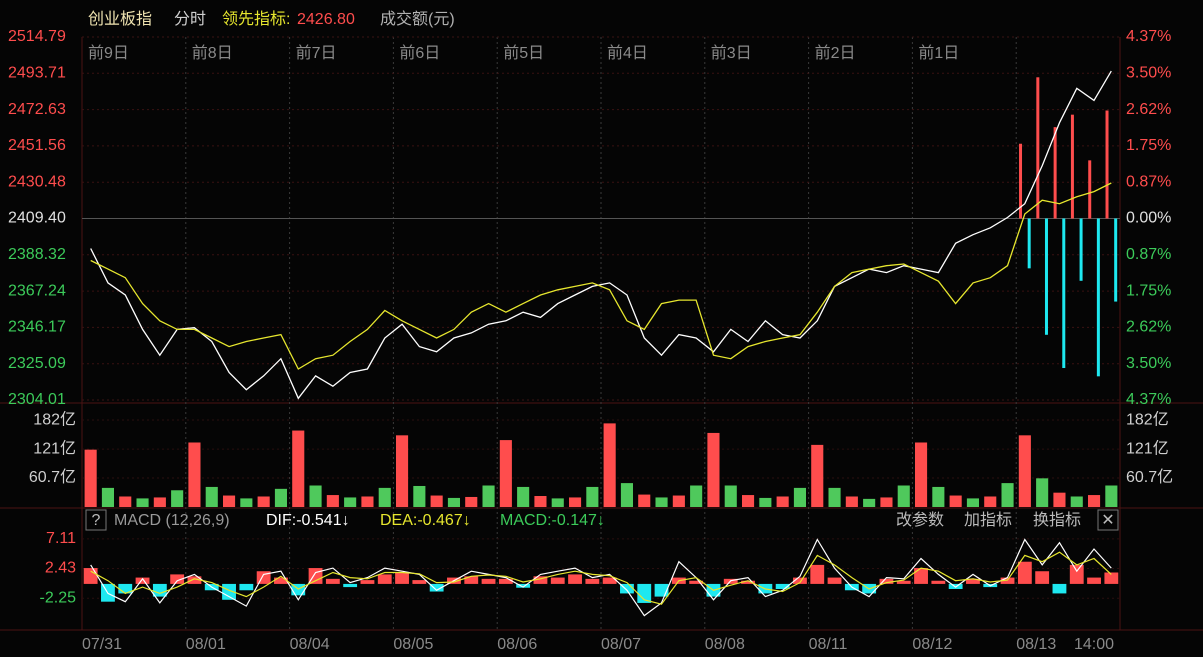 Image resolution: width=1203 pixels, height=657 pixels. Describe the element at coordinates (120, 19) in the screenshot. I see `index-title: 创业板指` at that location.